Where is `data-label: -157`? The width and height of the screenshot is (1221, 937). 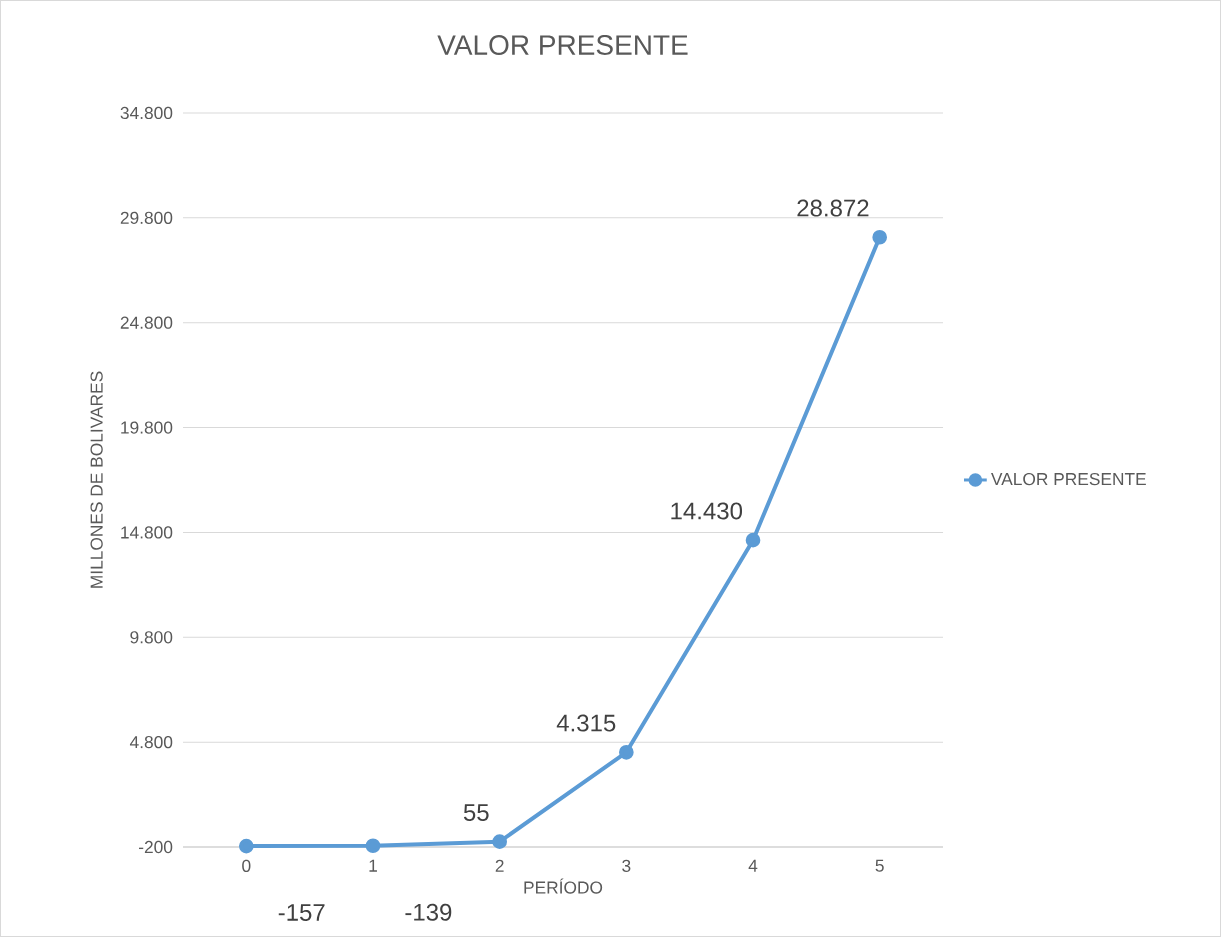 data-label: -157 is located at coordinates (301, 912).